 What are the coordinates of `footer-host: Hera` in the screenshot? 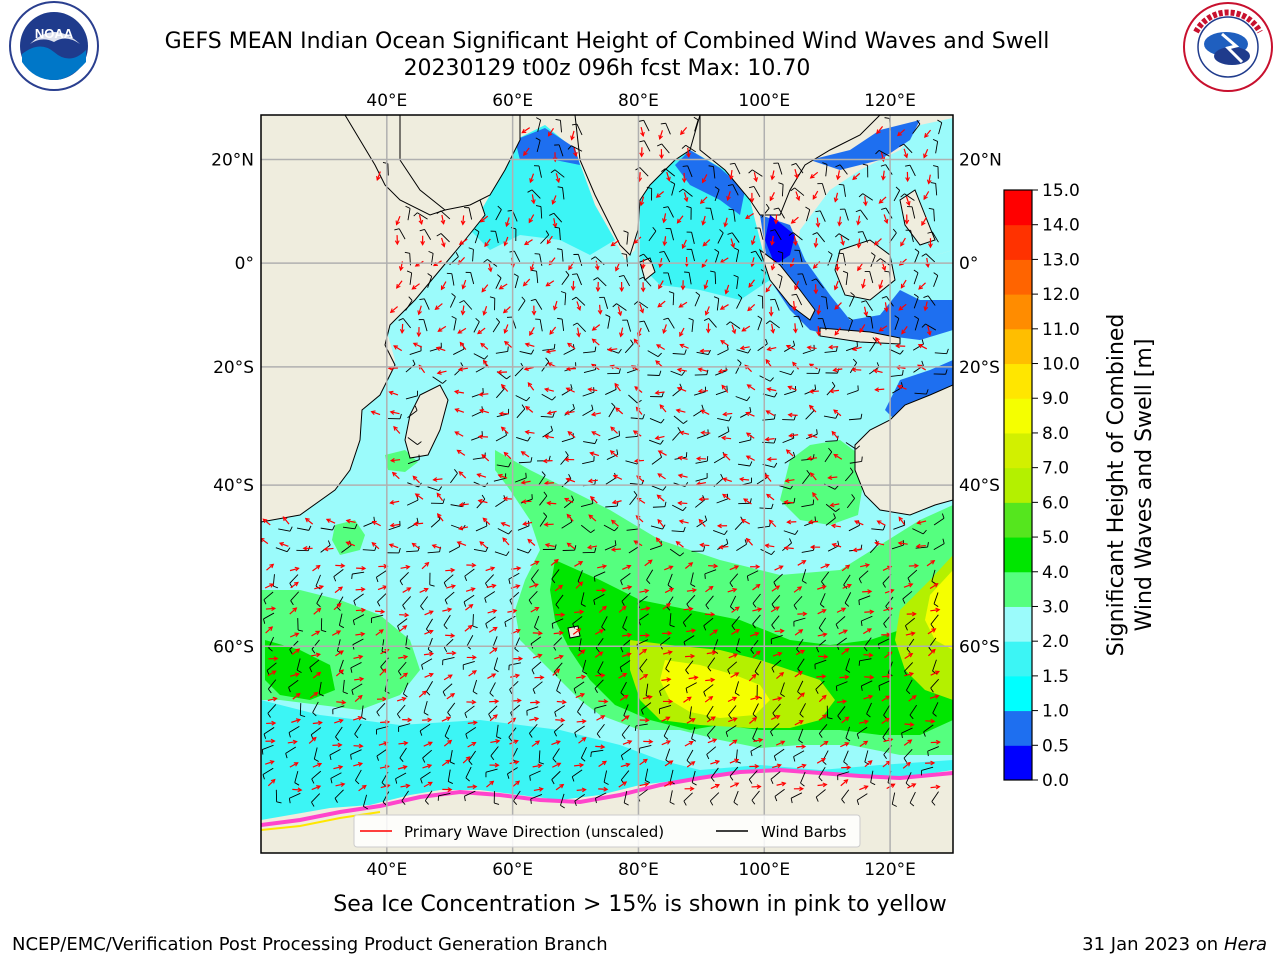 It's located at (1245, 944).